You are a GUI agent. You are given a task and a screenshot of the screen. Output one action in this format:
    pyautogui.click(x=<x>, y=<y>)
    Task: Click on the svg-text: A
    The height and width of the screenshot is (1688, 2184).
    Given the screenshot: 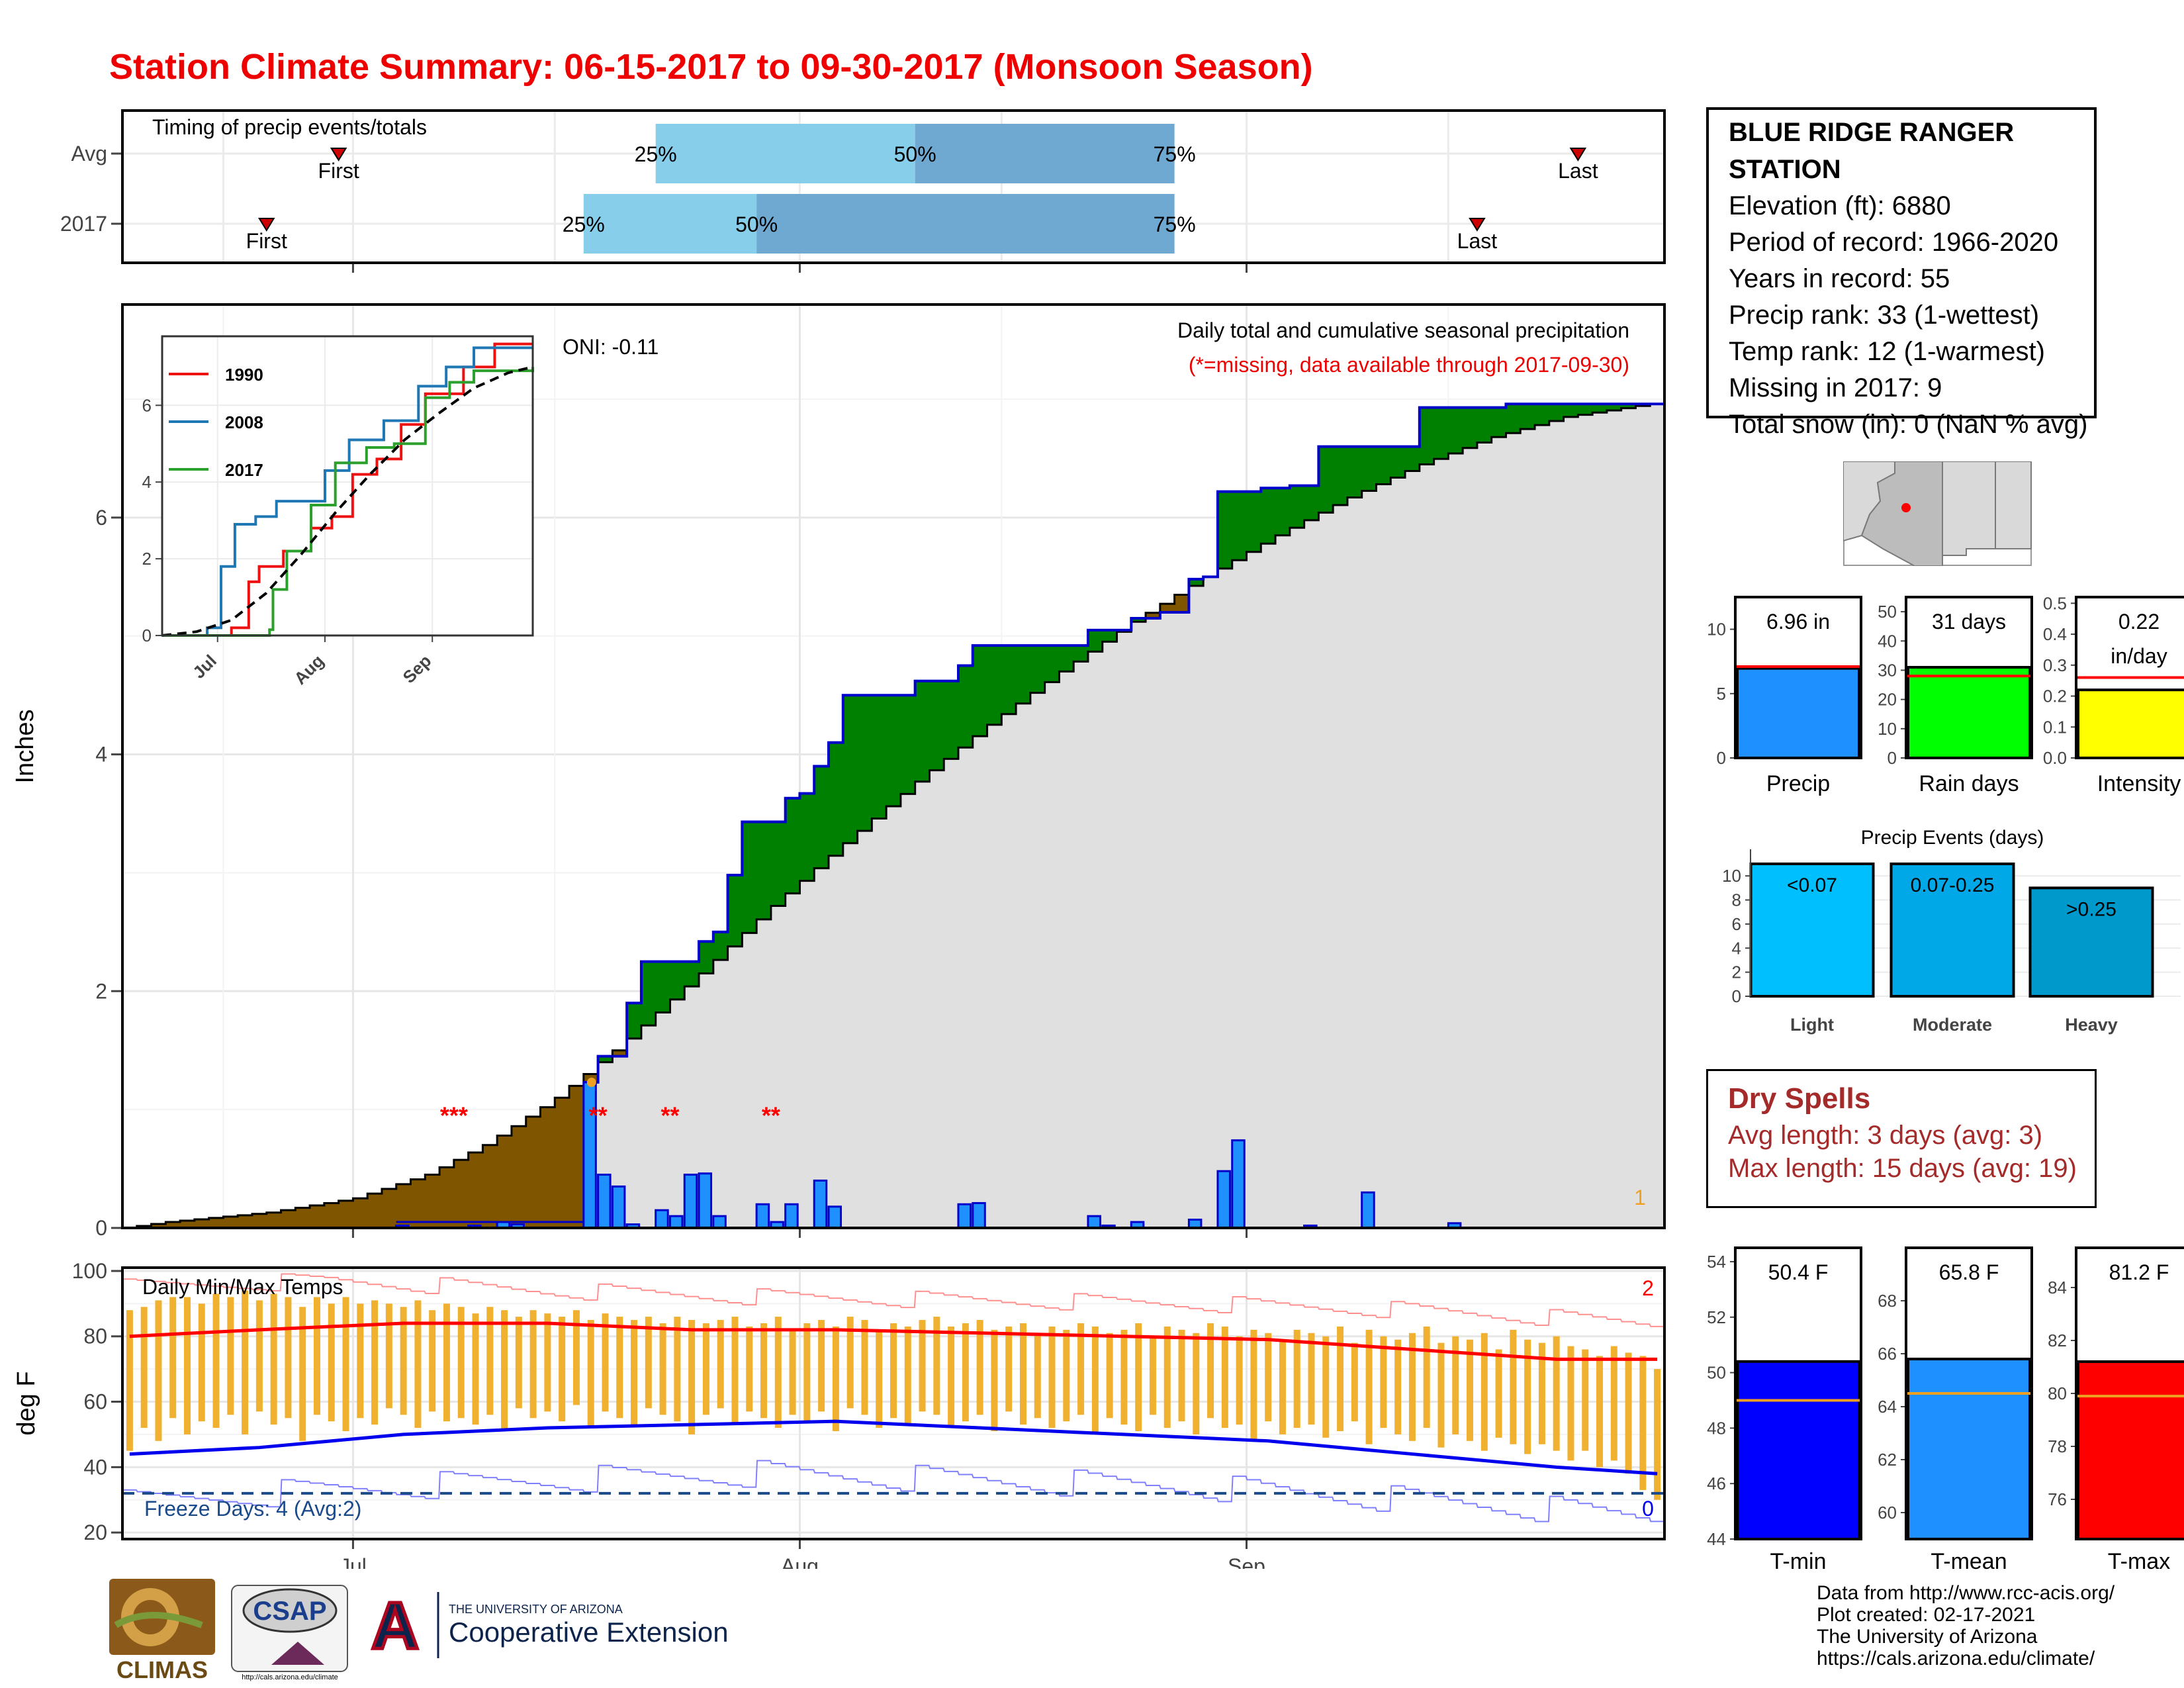 What is the action you would take?
    pyautogui.click(x=395, y=1626)
    